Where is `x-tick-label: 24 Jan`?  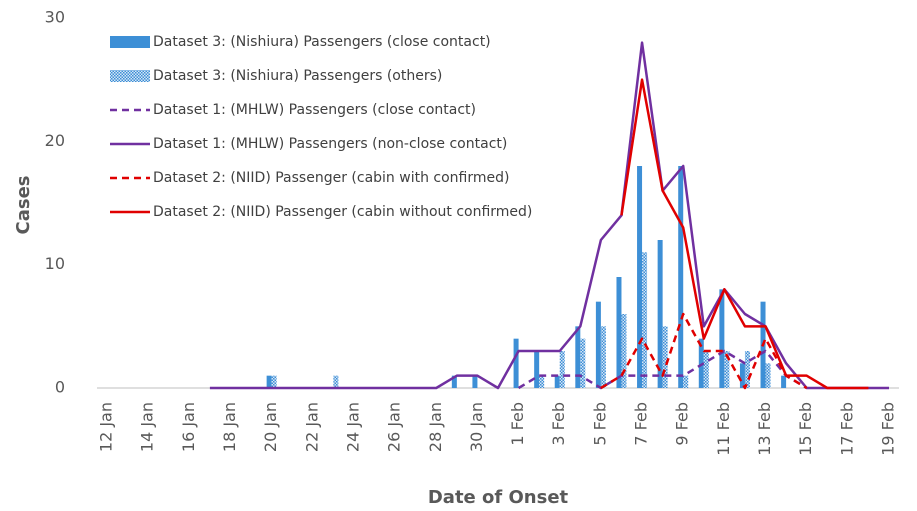 x-tick-label: 24 Jan is located at coordinates (352, 427).